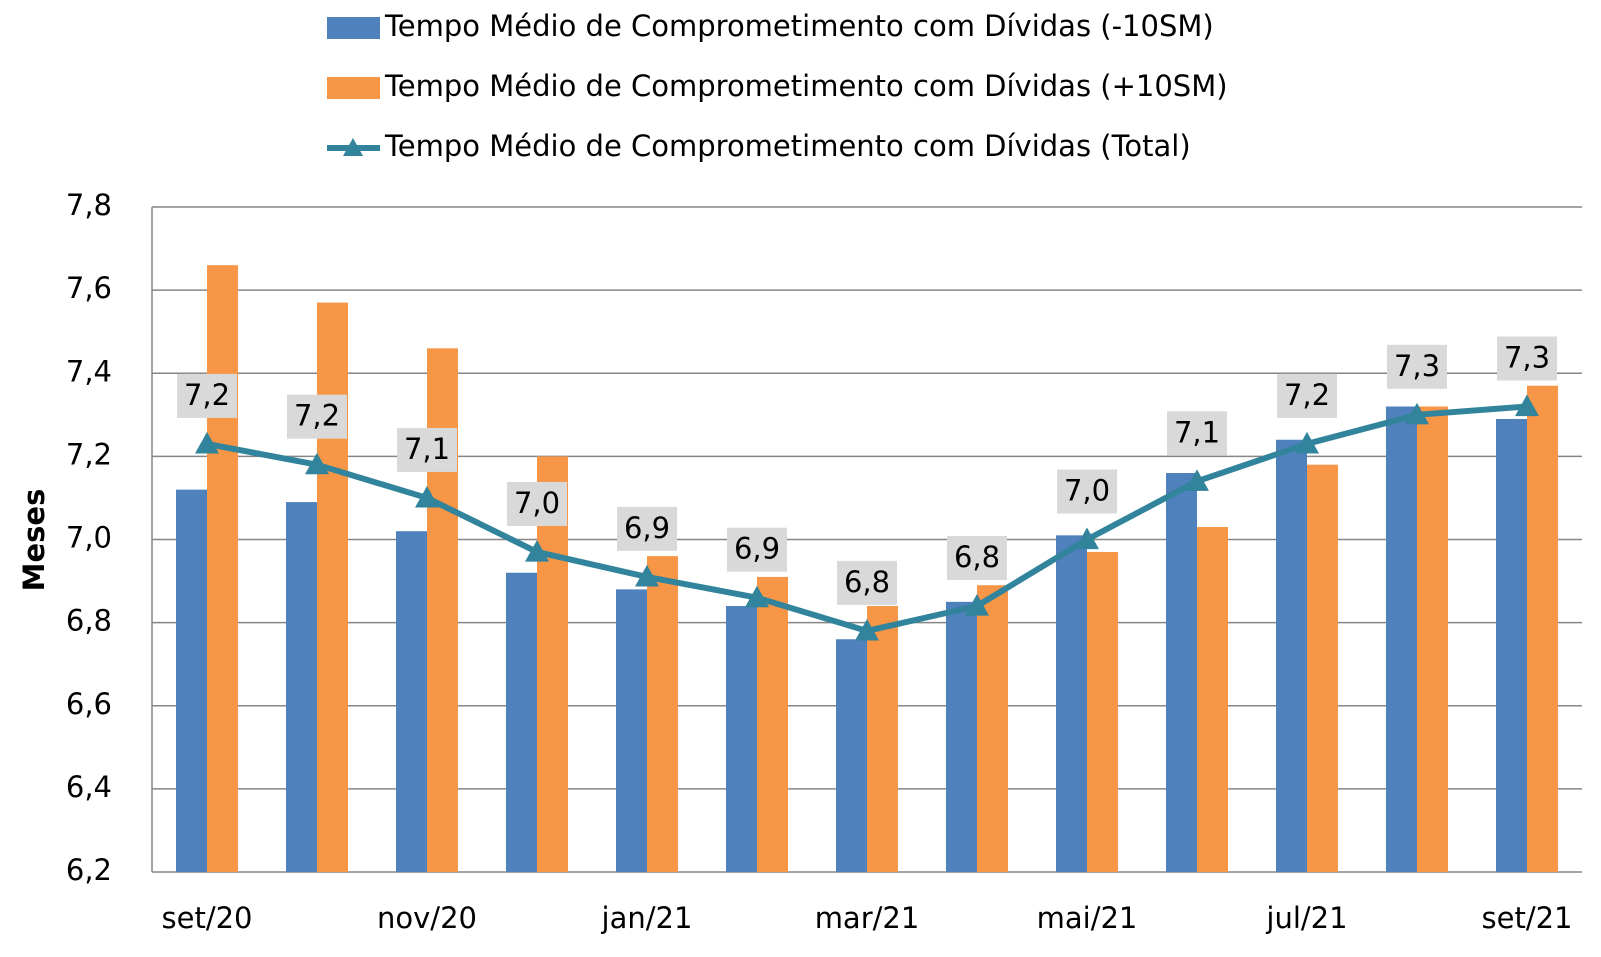 The image size is (1601, 957). What do you see at coordinates (867, 918) in the screenshot?
I see `x-tick-label: mar/21` at bounding box center [867, 918].